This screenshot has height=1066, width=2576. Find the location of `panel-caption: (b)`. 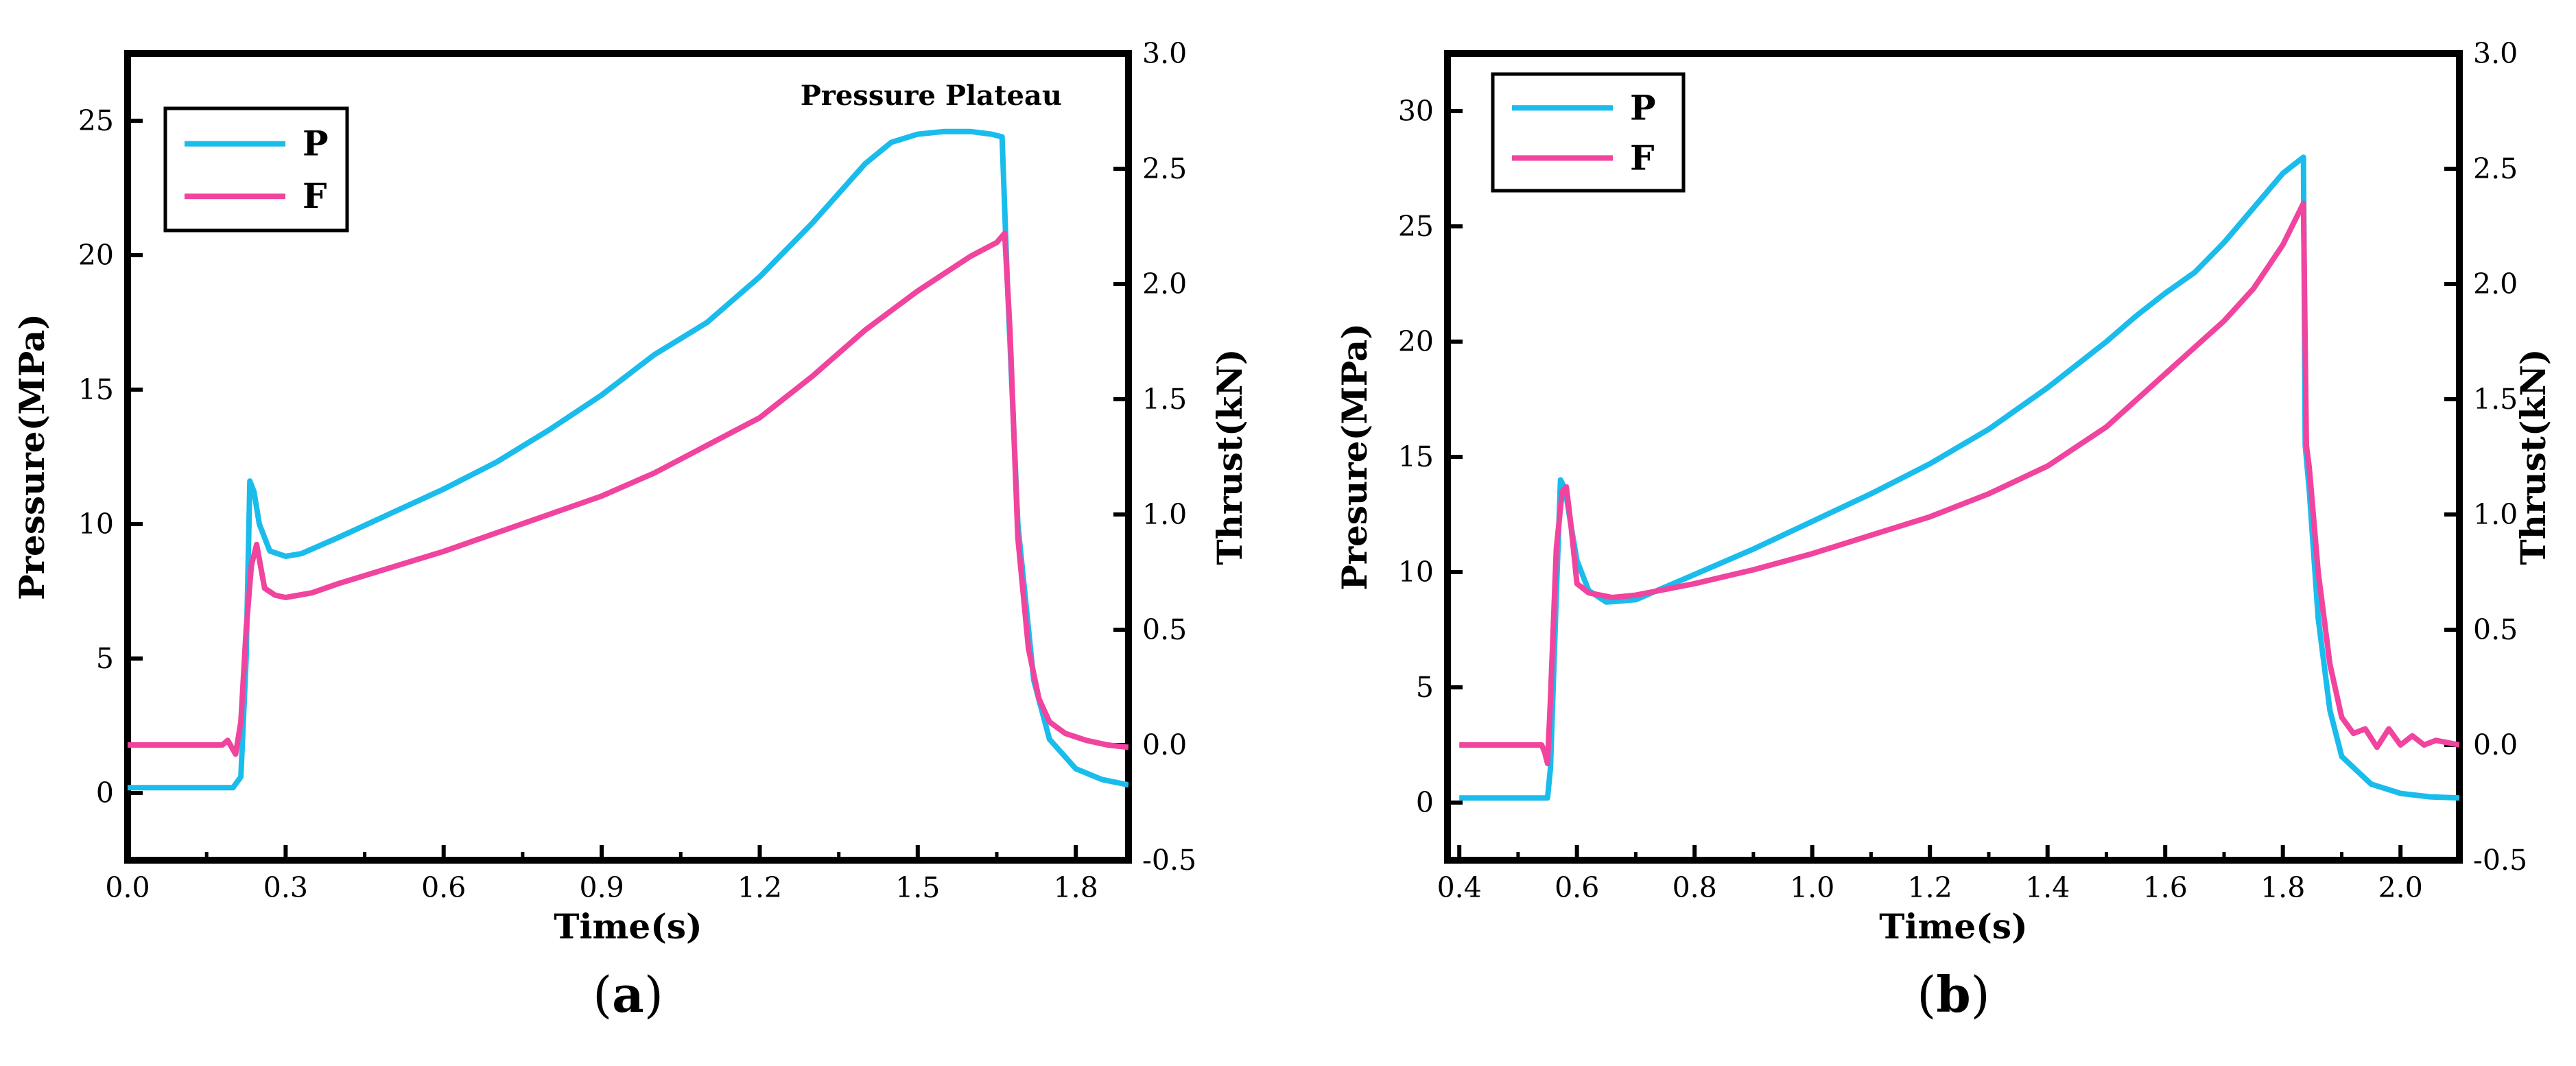

panel-caption: (b) is located at coordinates (1953, 994).